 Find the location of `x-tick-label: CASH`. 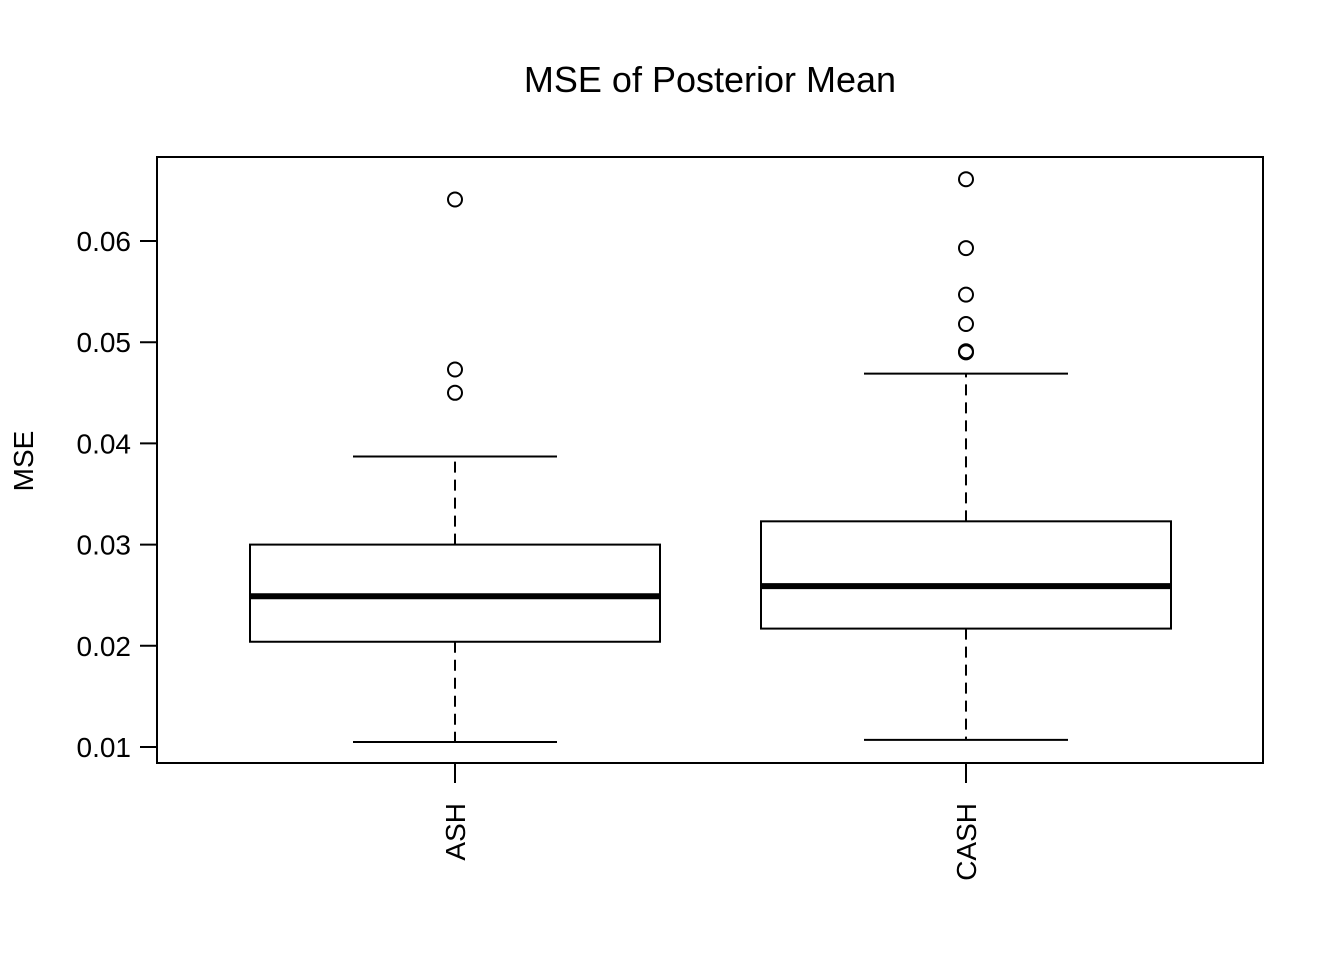

x-tick-label: CASH is located at coordinates (966, 842).